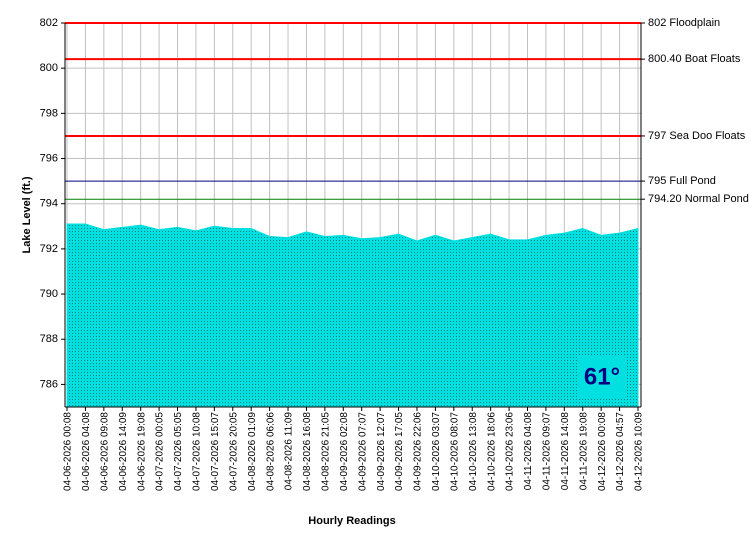 Image resolution: width=750 pixels, height=555 pixels. I want to click on x-tick-label: 04-06-2026 19:08, so click(141, 451).